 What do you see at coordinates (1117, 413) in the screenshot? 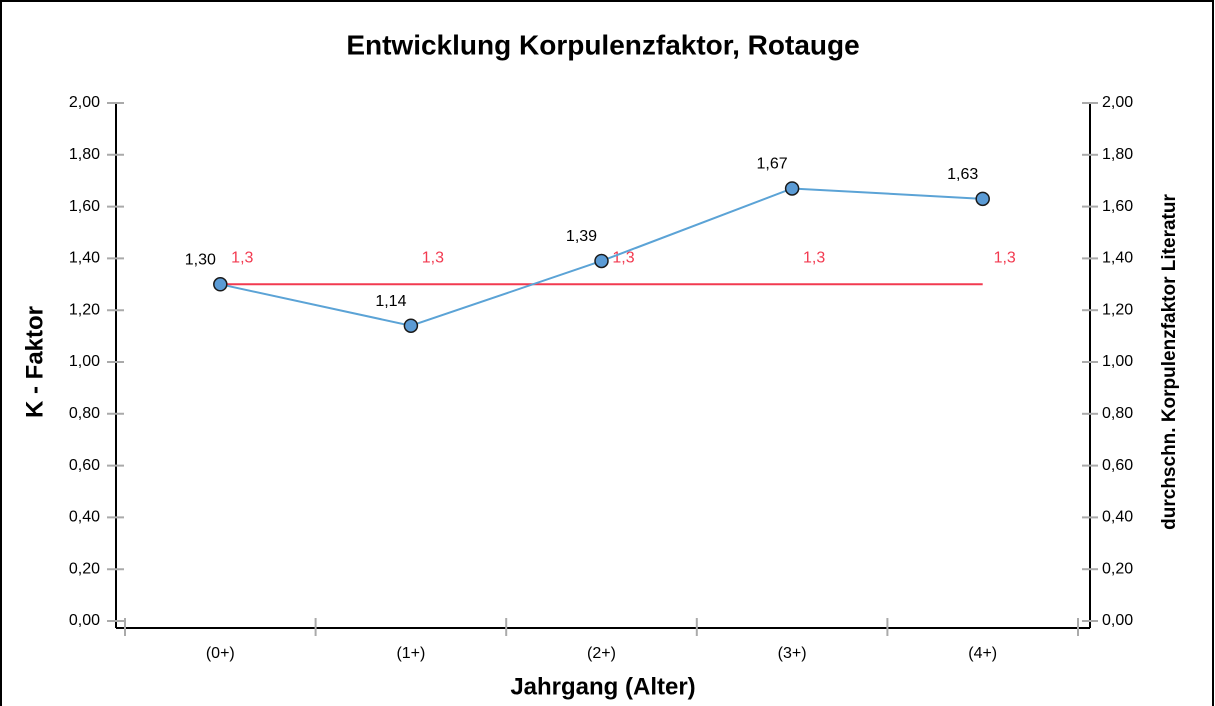
I see `y2-tick-label: 0,80` at bounding box center [1117, 413].